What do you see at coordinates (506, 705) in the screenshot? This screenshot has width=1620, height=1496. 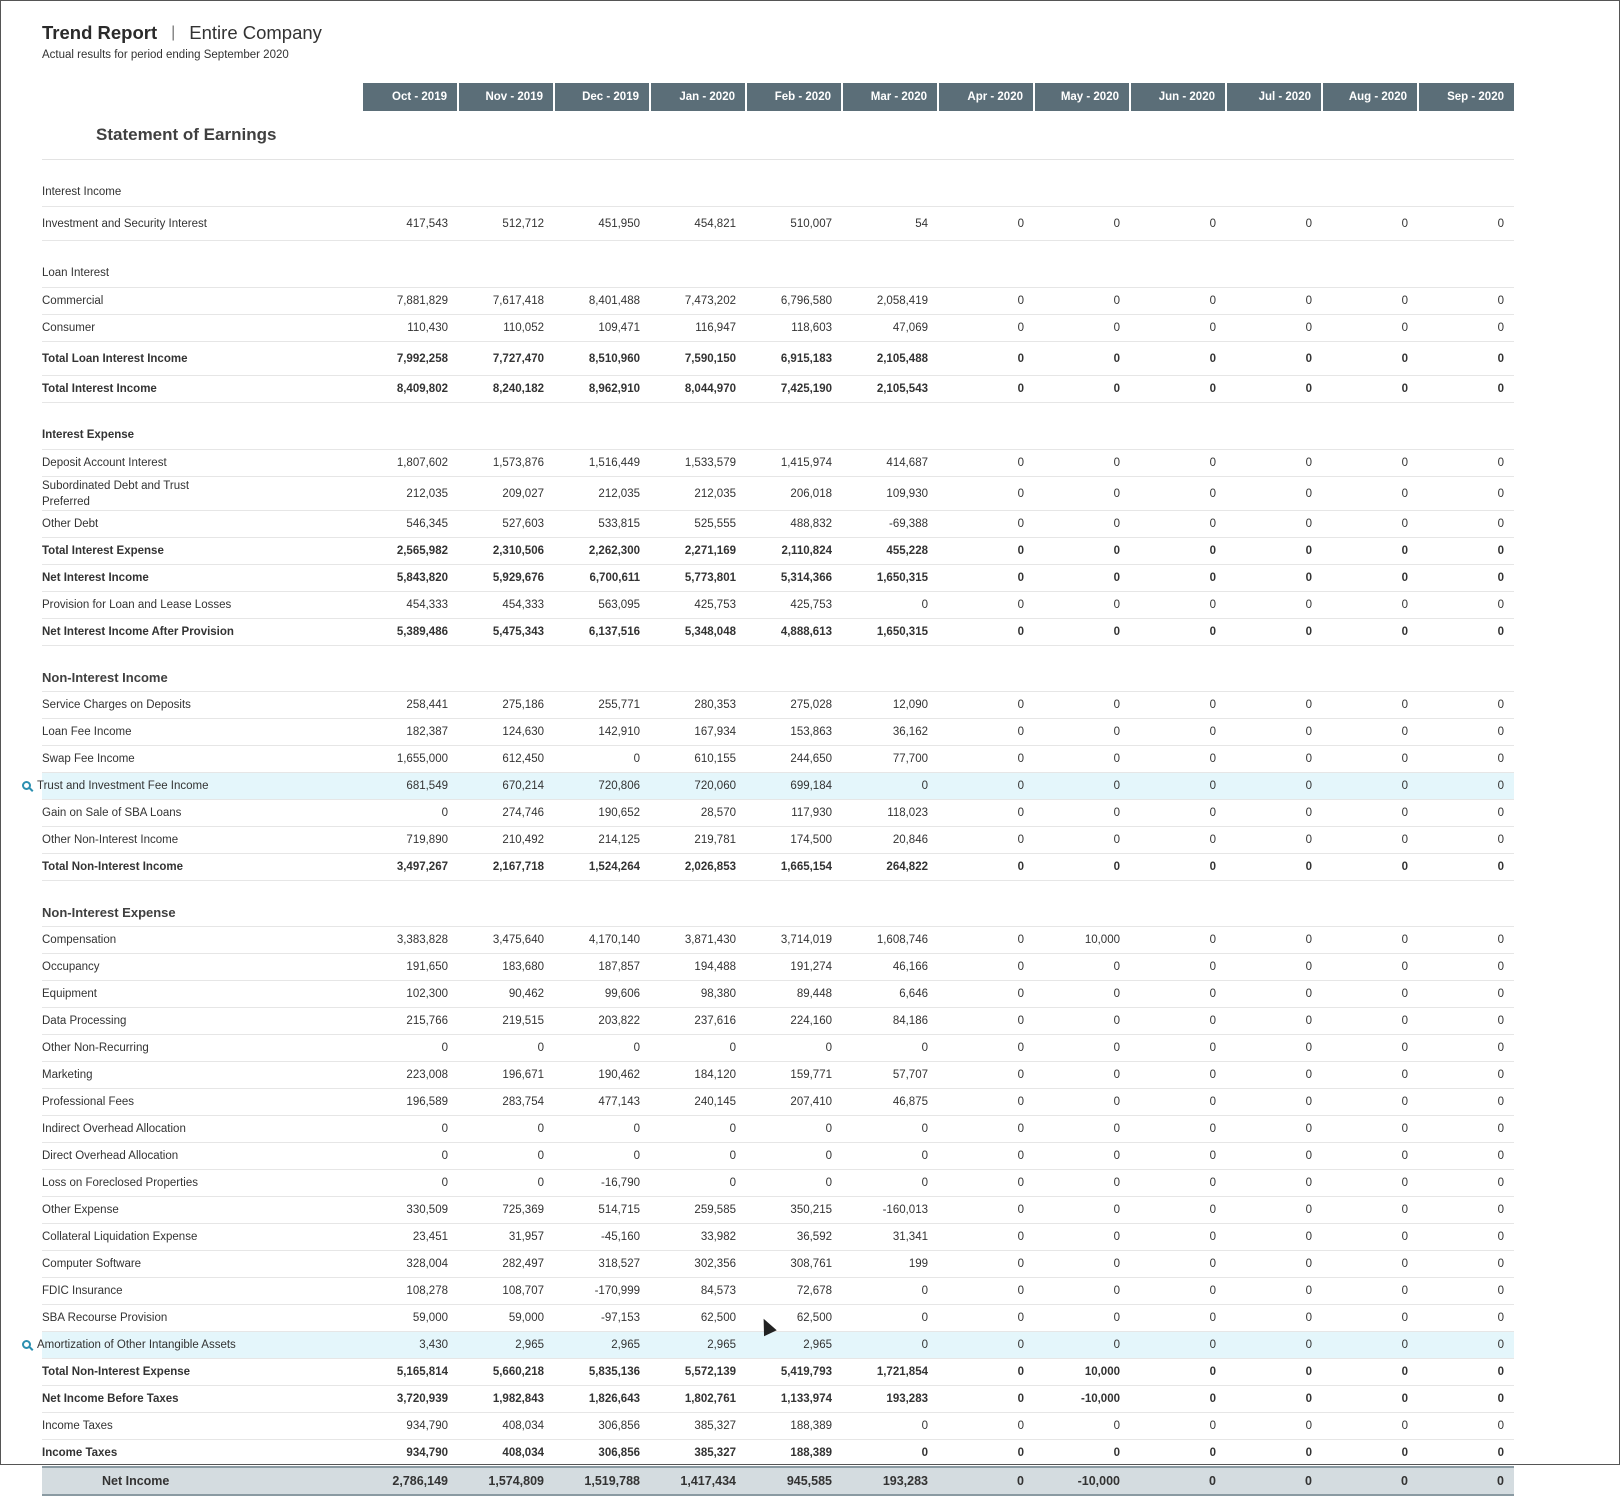 I see `value-cell: 275,186` at bounding box center [506, 705].